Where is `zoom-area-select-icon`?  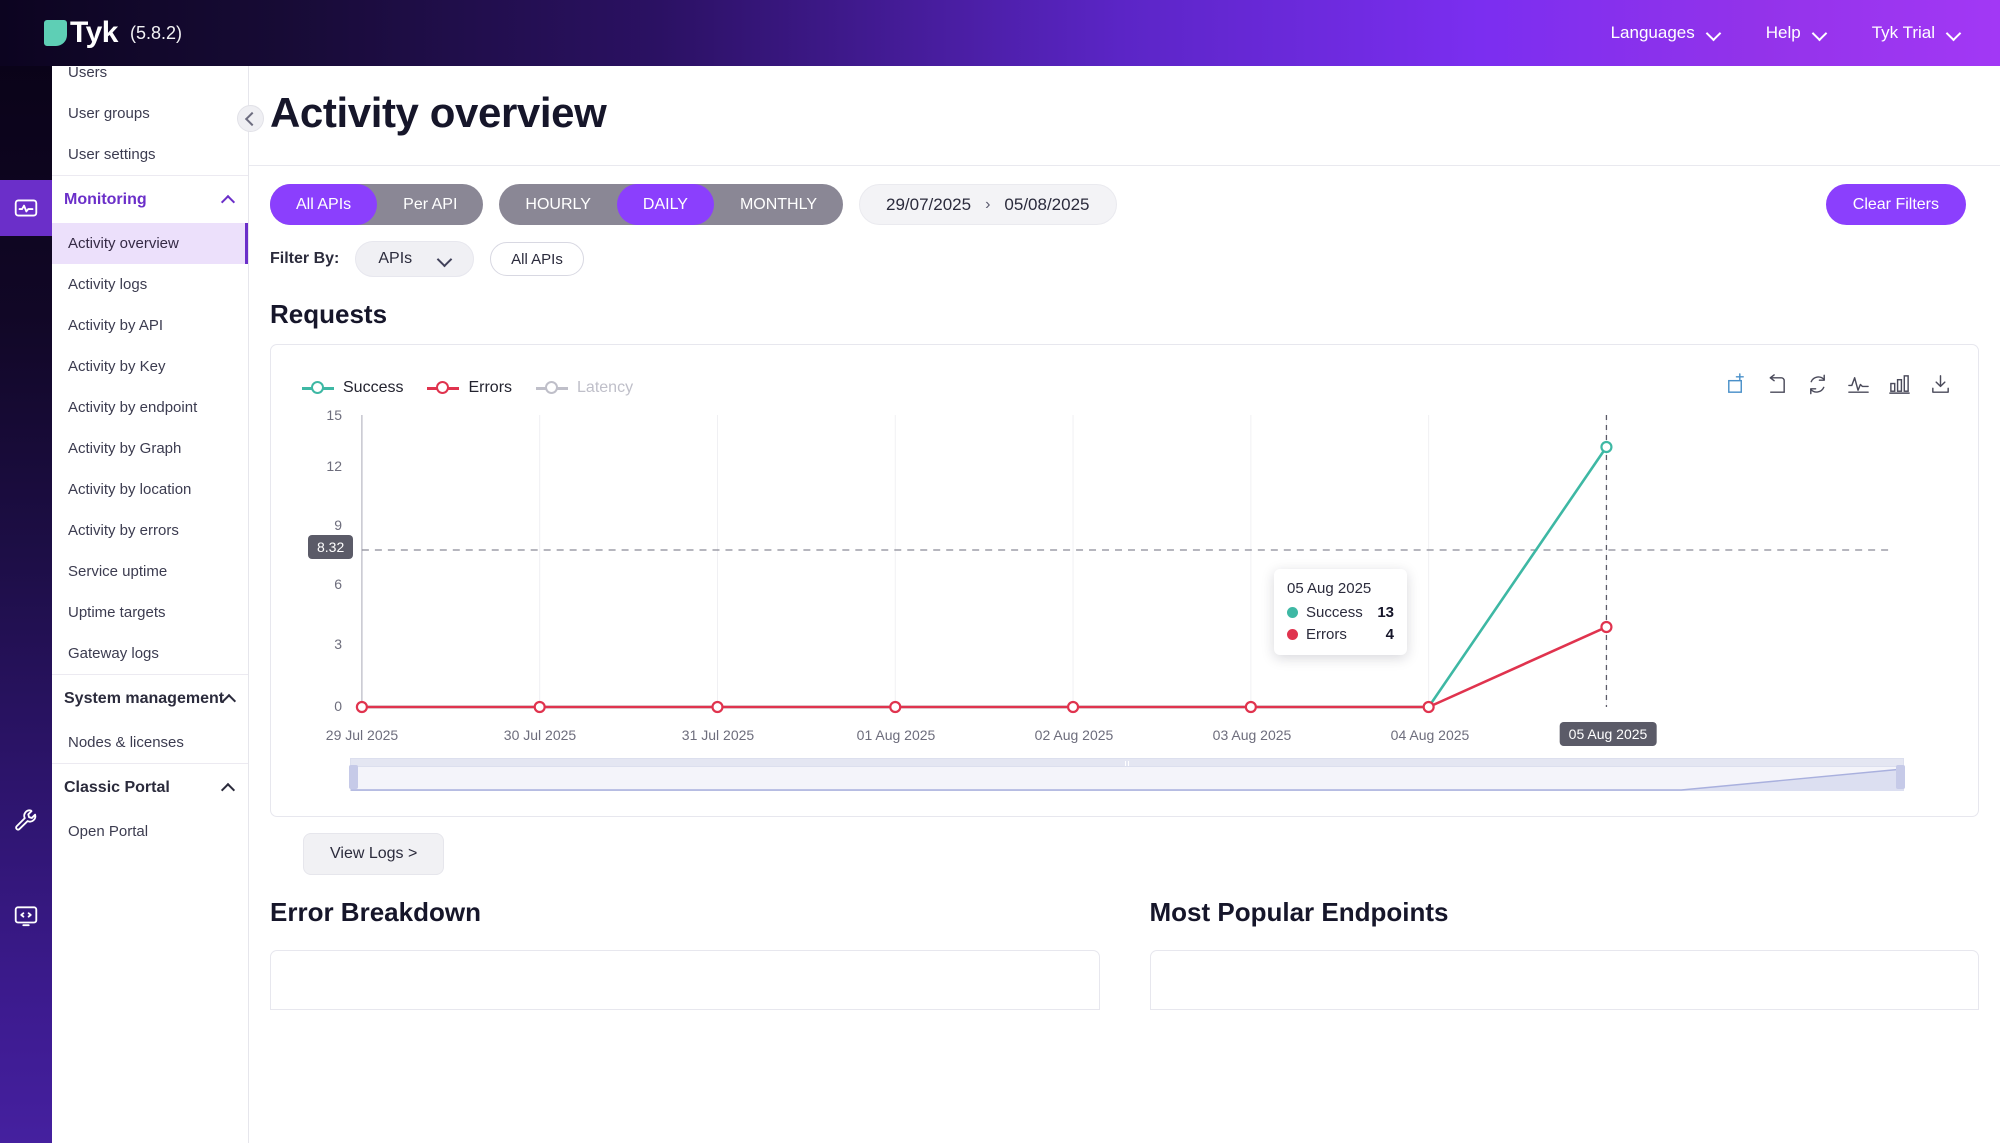
zoom-area-select-icon is located at coordinates (1735, 384).